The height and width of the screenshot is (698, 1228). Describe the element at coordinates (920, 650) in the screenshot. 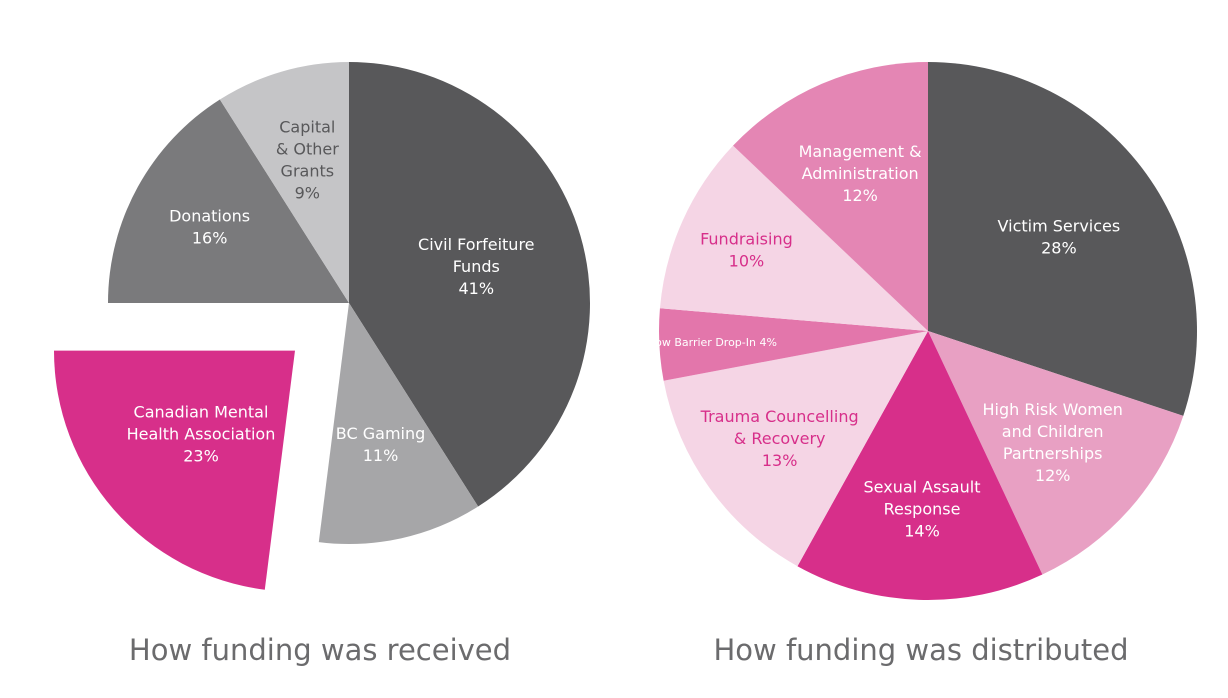

I see `chart-title-distributed: How funding was distributed` at that location.